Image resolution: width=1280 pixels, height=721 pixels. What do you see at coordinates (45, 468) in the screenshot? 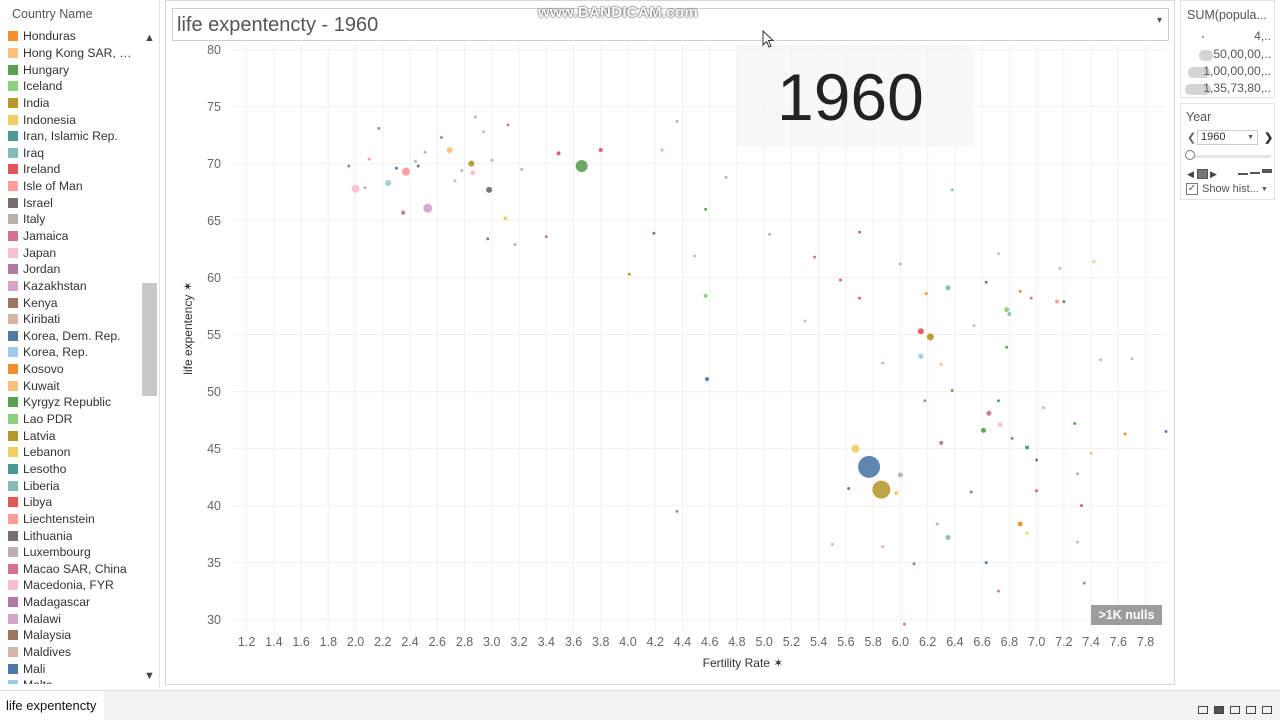
I see `legend-label: Lesotho` at bounding box center [45, 468].